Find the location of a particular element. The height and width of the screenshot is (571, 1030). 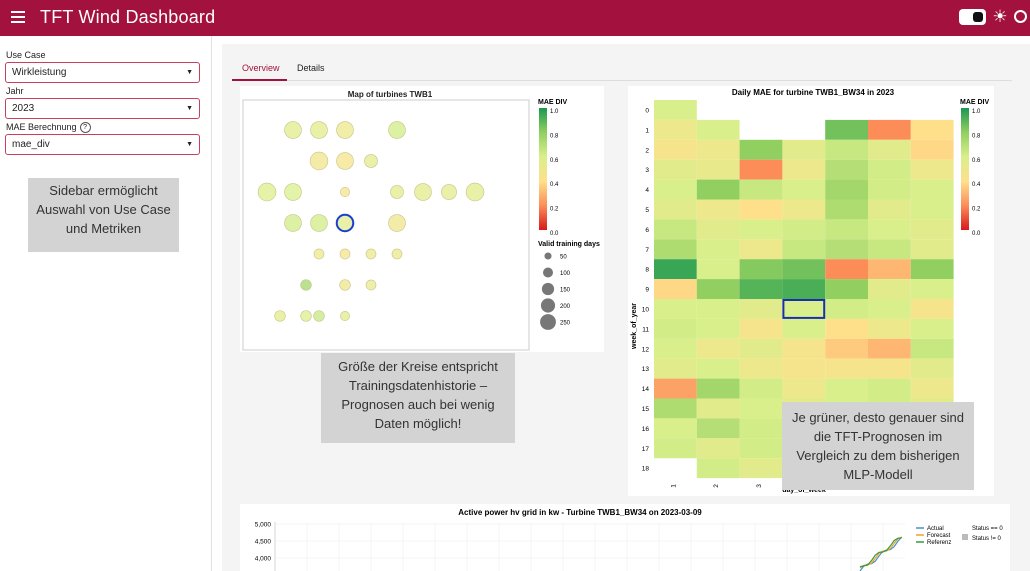

year-select: 2023 ▼ is located at coordinates (102, 108).